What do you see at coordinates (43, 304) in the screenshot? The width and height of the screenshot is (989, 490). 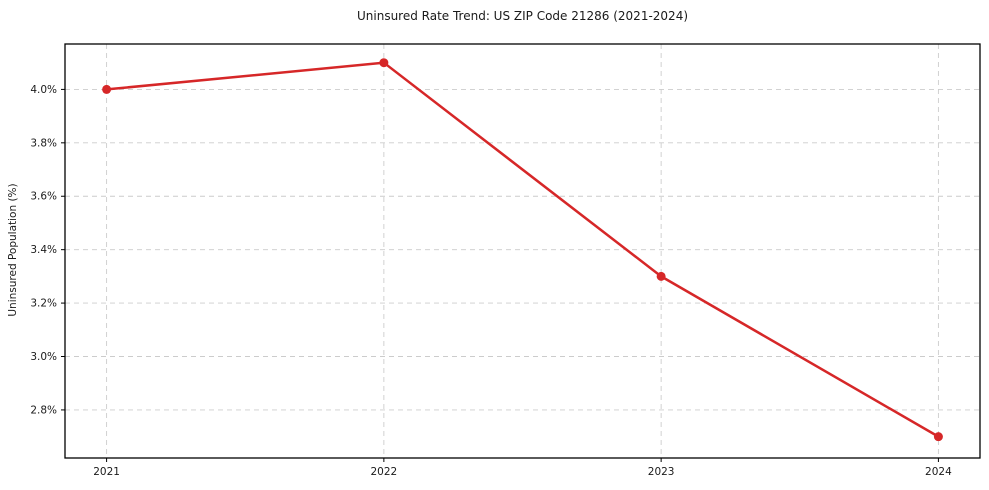 I see `y-tick-label: 3.2%` at bounding box center [43, 304].